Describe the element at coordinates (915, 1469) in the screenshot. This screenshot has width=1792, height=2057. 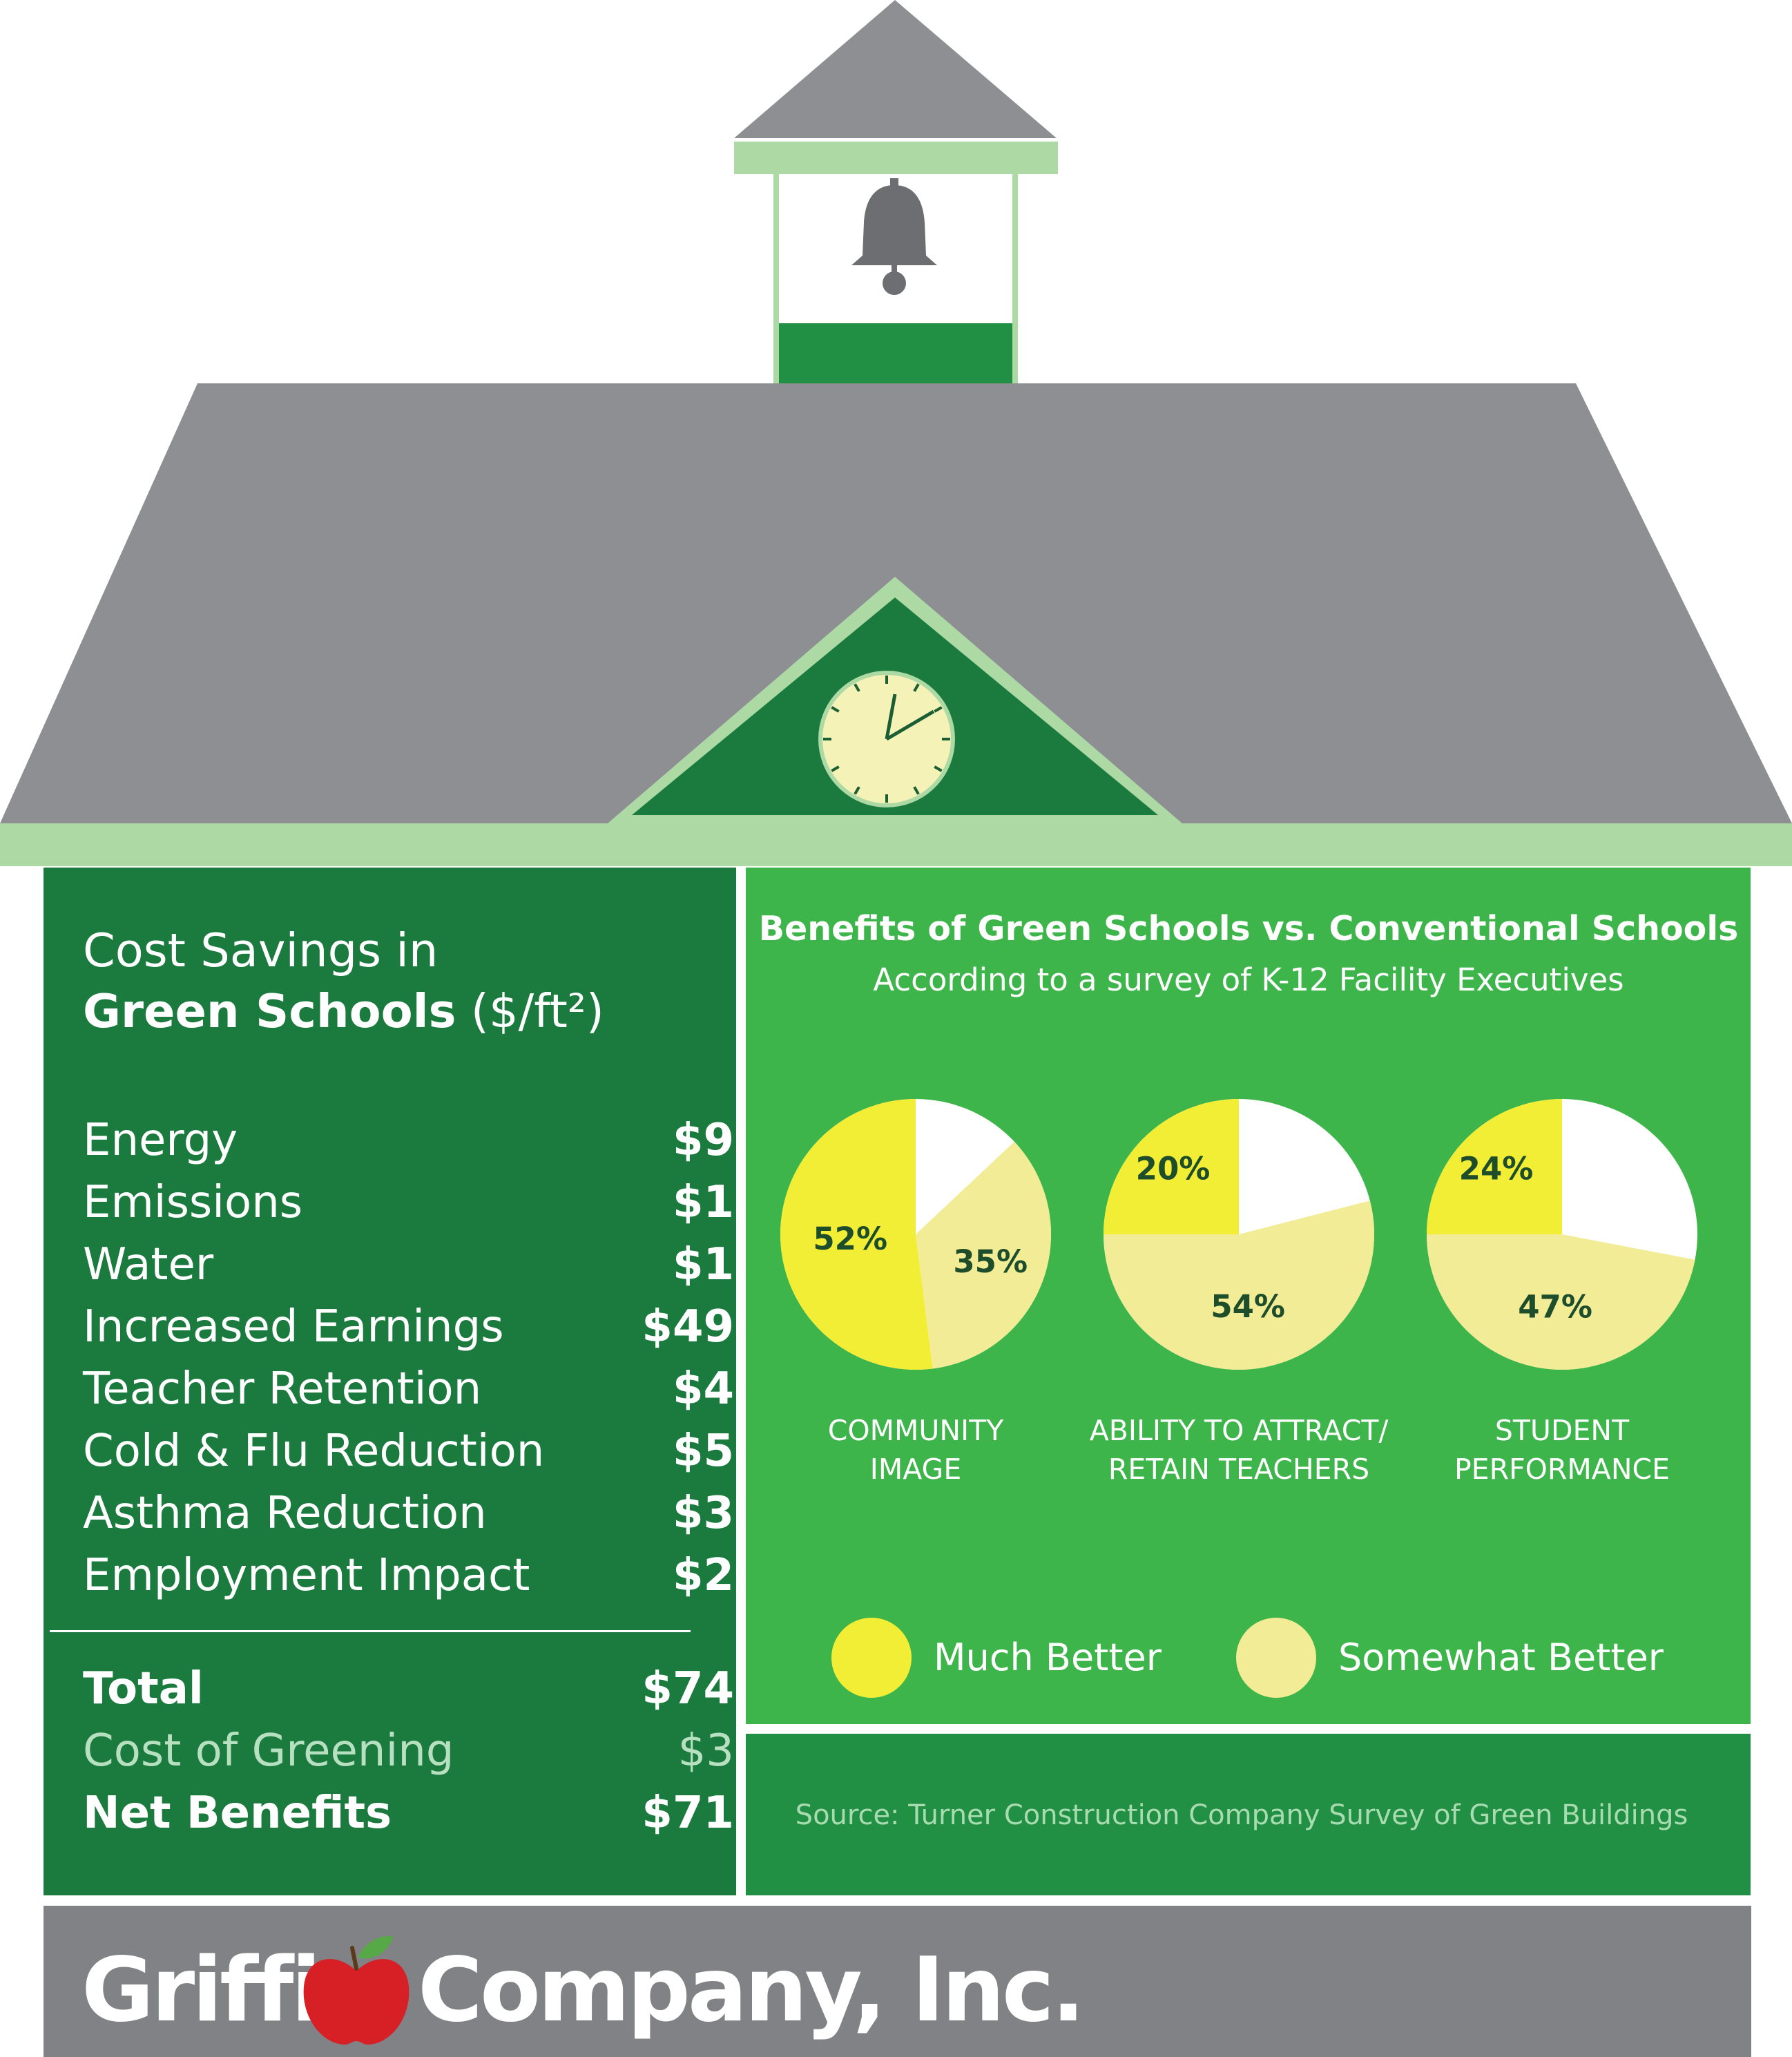
I see `pie-title-line: IMAGE` at that location.